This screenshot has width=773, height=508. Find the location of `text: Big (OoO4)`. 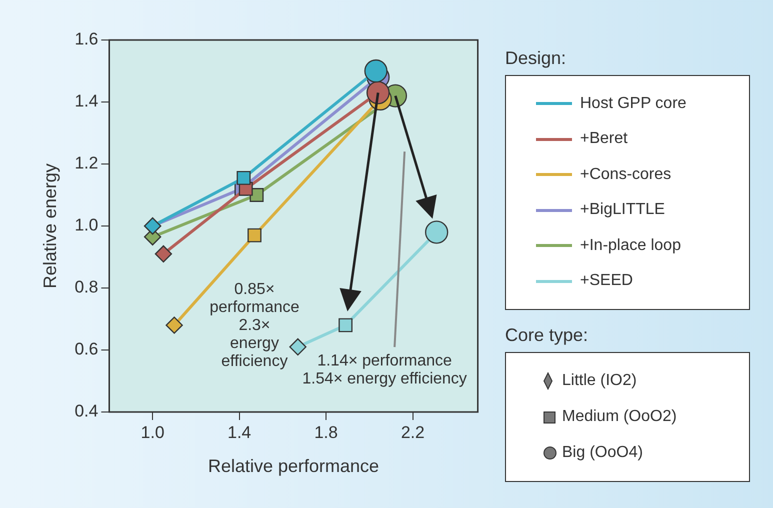

text: Big (OoO4) is located at coordinates (602, 453).